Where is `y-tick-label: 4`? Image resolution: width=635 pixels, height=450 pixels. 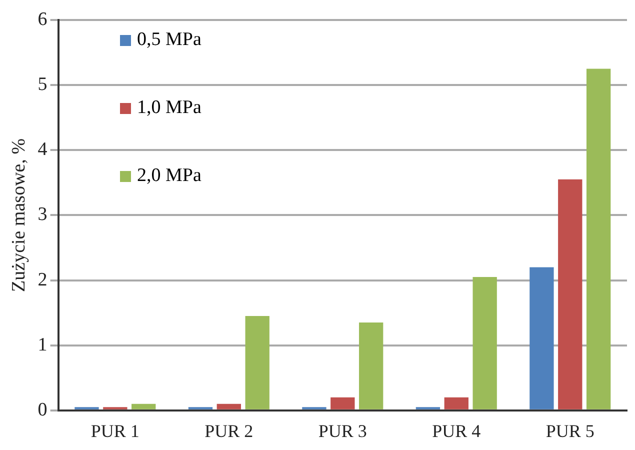 y-tick-label: 4 is located at coordinates (43, 149).